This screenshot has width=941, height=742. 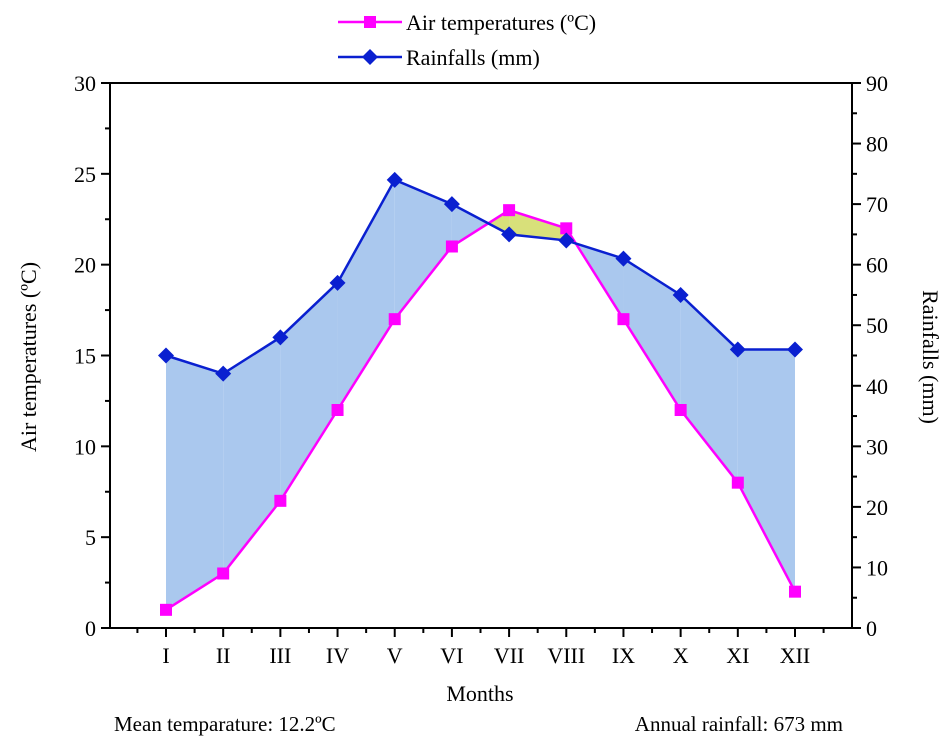 I want to click on y-right-tick-label: 20, so click(x=877, y=507).